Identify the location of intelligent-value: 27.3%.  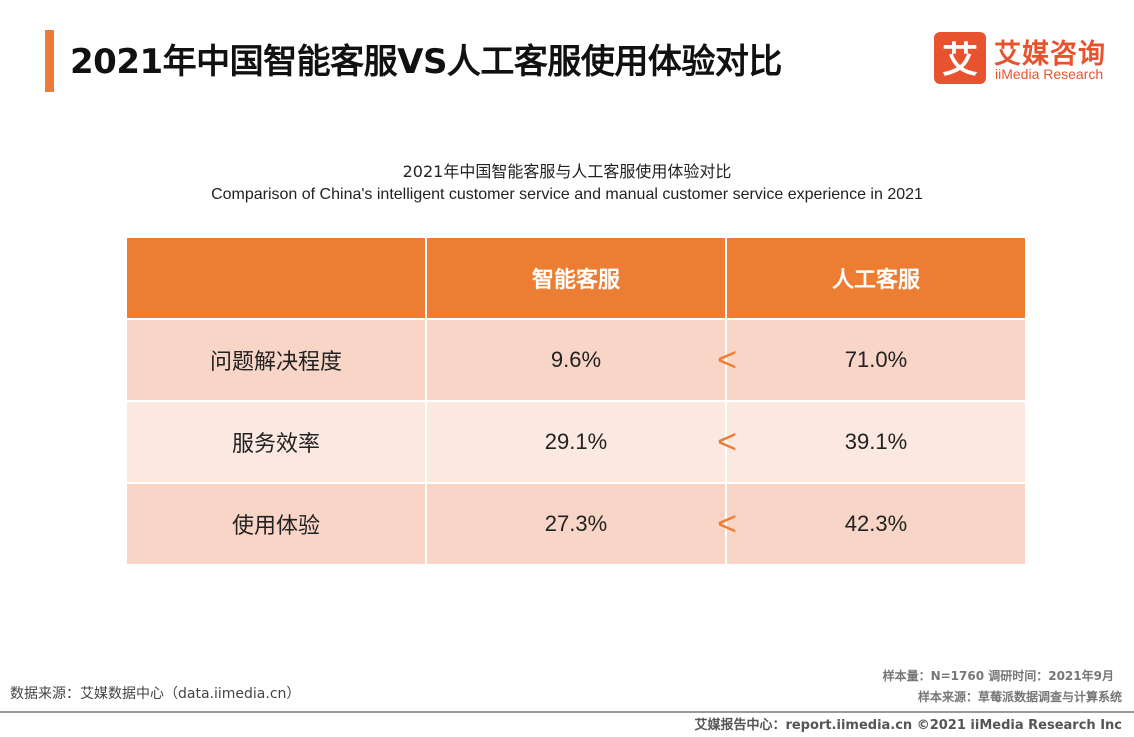
(576, 523).